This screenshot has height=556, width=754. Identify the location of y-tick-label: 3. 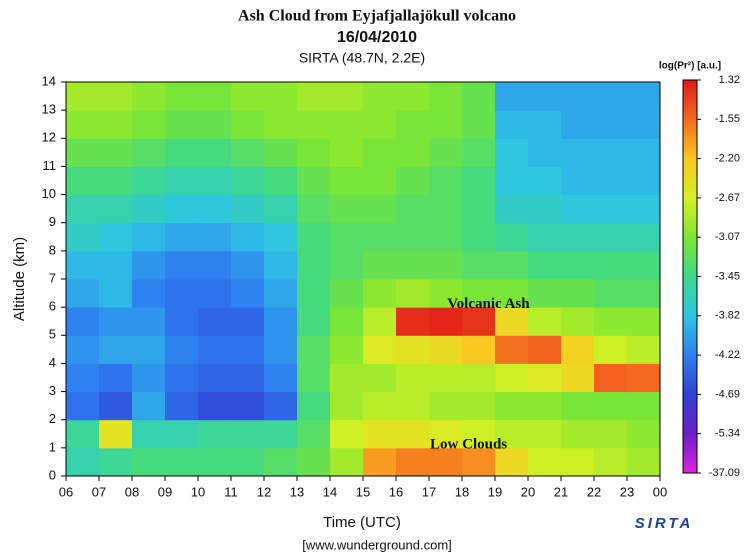
(52, 390).